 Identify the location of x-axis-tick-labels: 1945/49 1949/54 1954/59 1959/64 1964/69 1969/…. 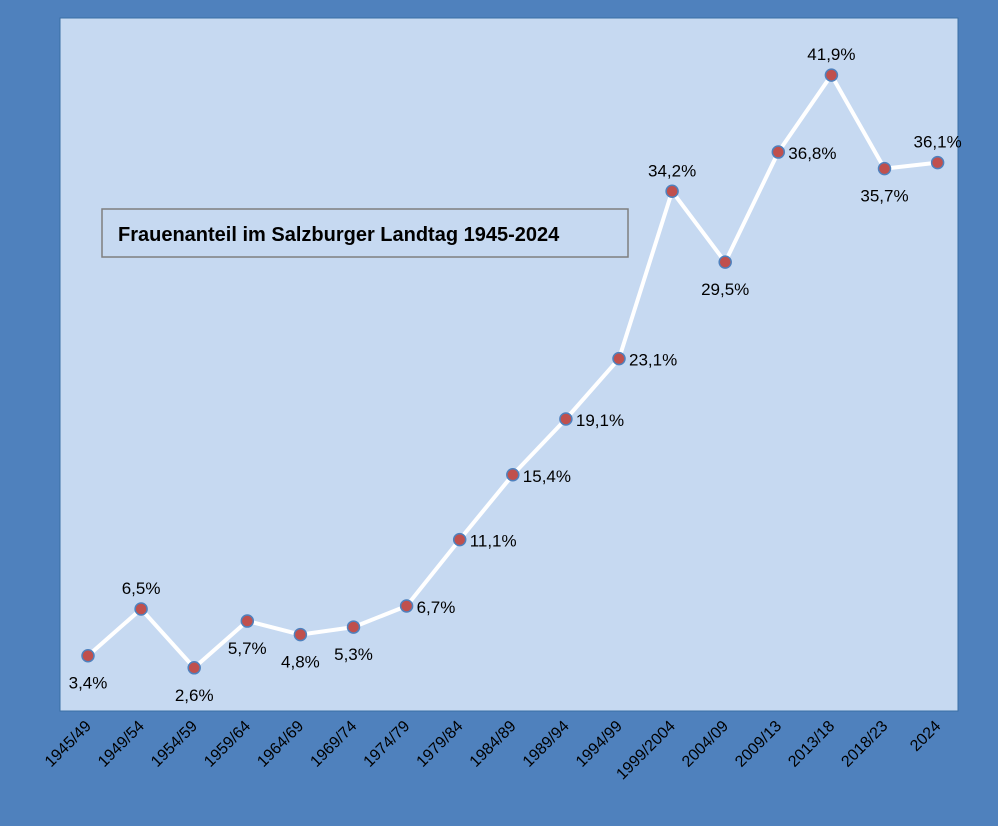
(493, 751).